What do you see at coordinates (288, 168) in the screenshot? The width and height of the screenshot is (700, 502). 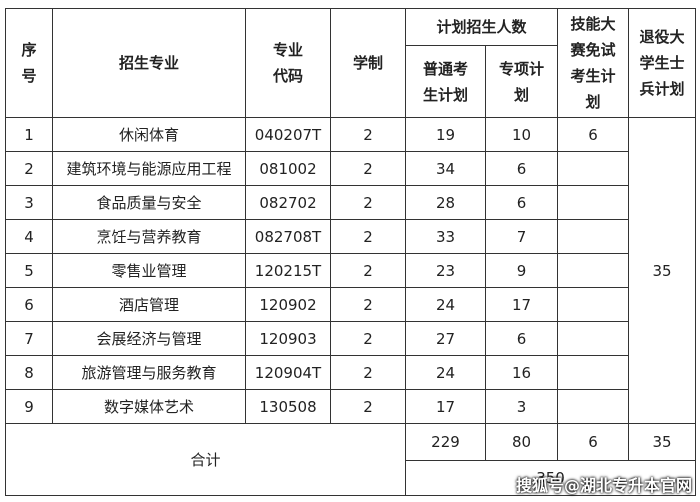 I see `table-cell: 081002` at bounding box center [288, 168].